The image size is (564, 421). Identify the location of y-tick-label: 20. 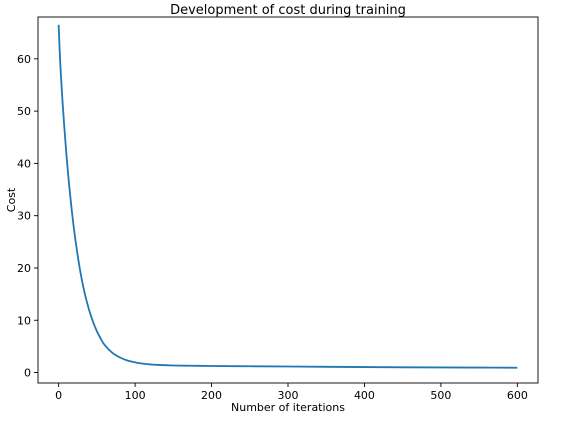
(24, 268).